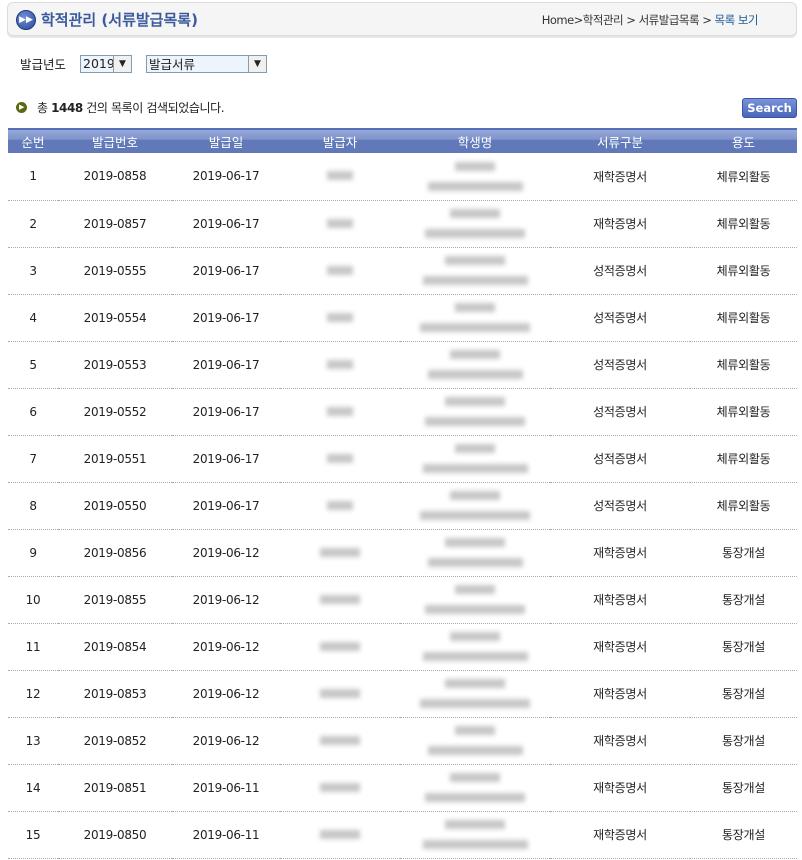 Image resolution: width=802 pixels, height=860 pixels. Describe the element at coordinates (33, 177) in the screenshot. I see `row-number: 1` at that location.